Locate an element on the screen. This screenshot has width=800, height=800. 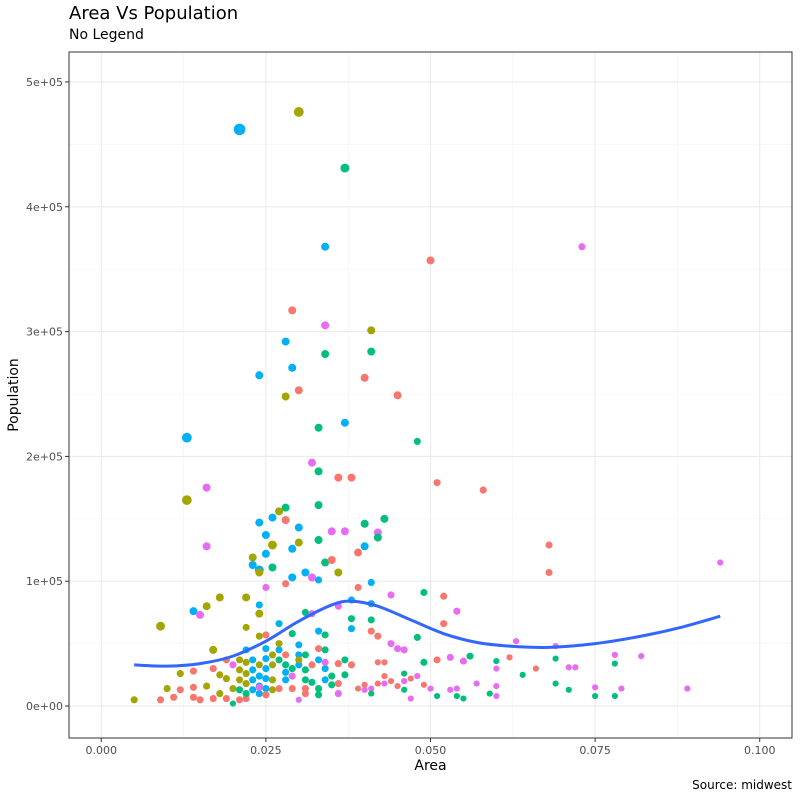
y-tick-label: 1e+05 is located at coordinates (44, 581).